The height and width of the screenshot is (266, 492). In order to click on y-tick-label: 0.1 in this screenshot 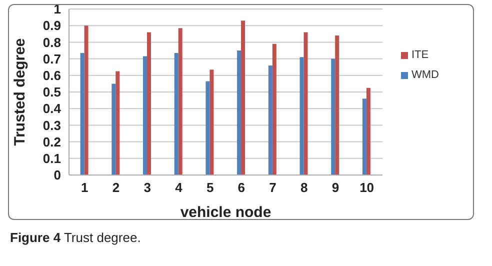, I will do `click(51, 158)`.